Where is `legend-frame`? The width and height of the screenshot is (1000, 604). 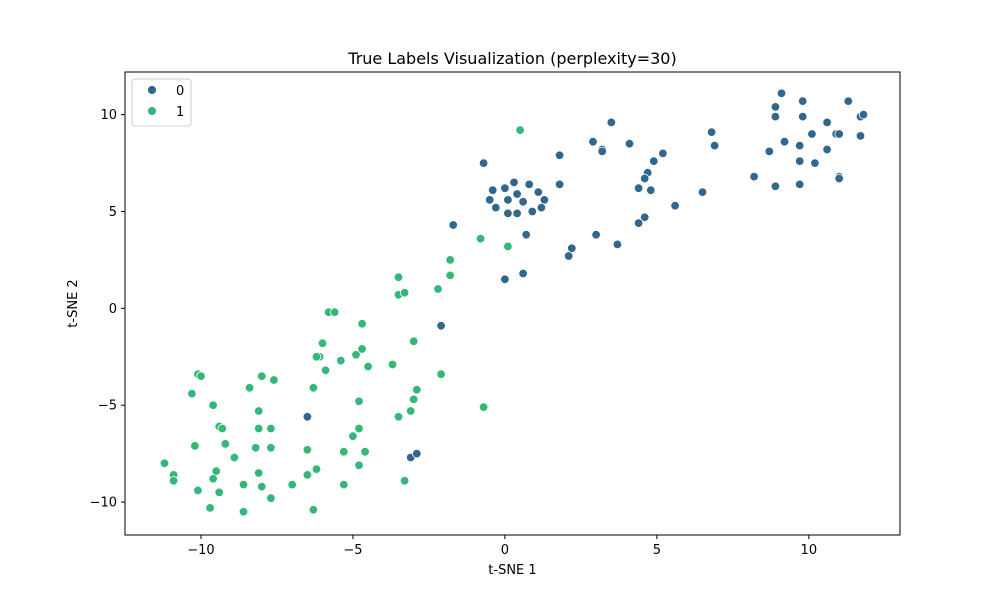
legend-frame is located at coordinates (161, 102).